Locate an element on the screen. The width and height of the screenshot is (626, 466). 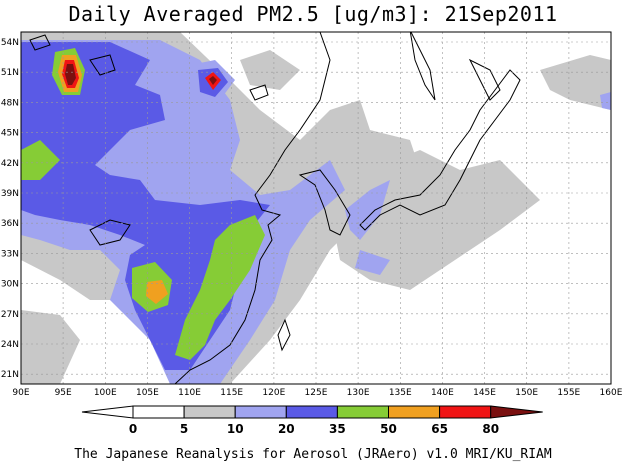
lat-tick-label: 39N is located at coordinates (10, 194).